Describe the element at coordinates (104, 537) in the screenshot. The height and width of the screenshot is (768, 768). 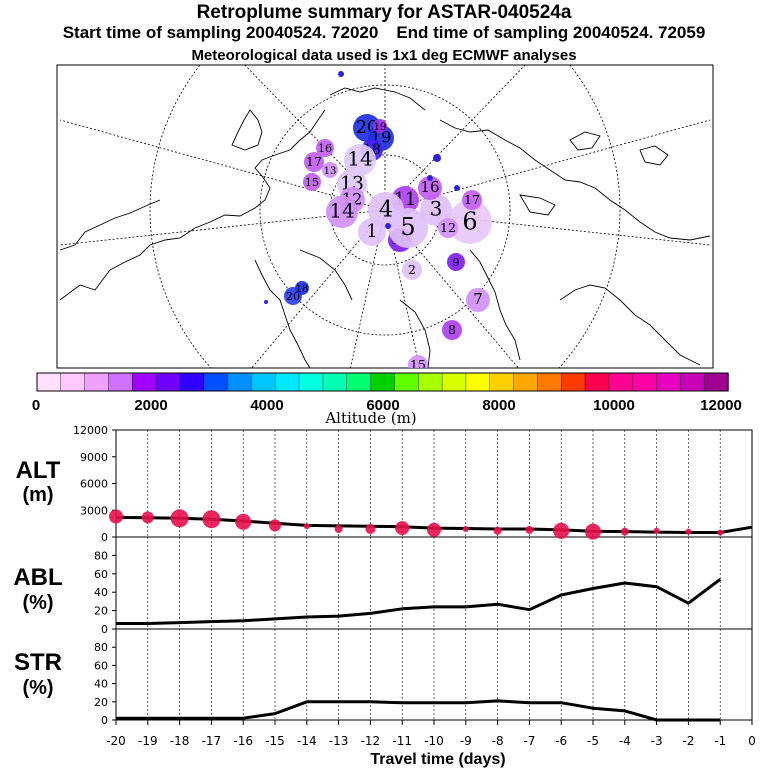
I see `y-tick-label: 0` at that location.